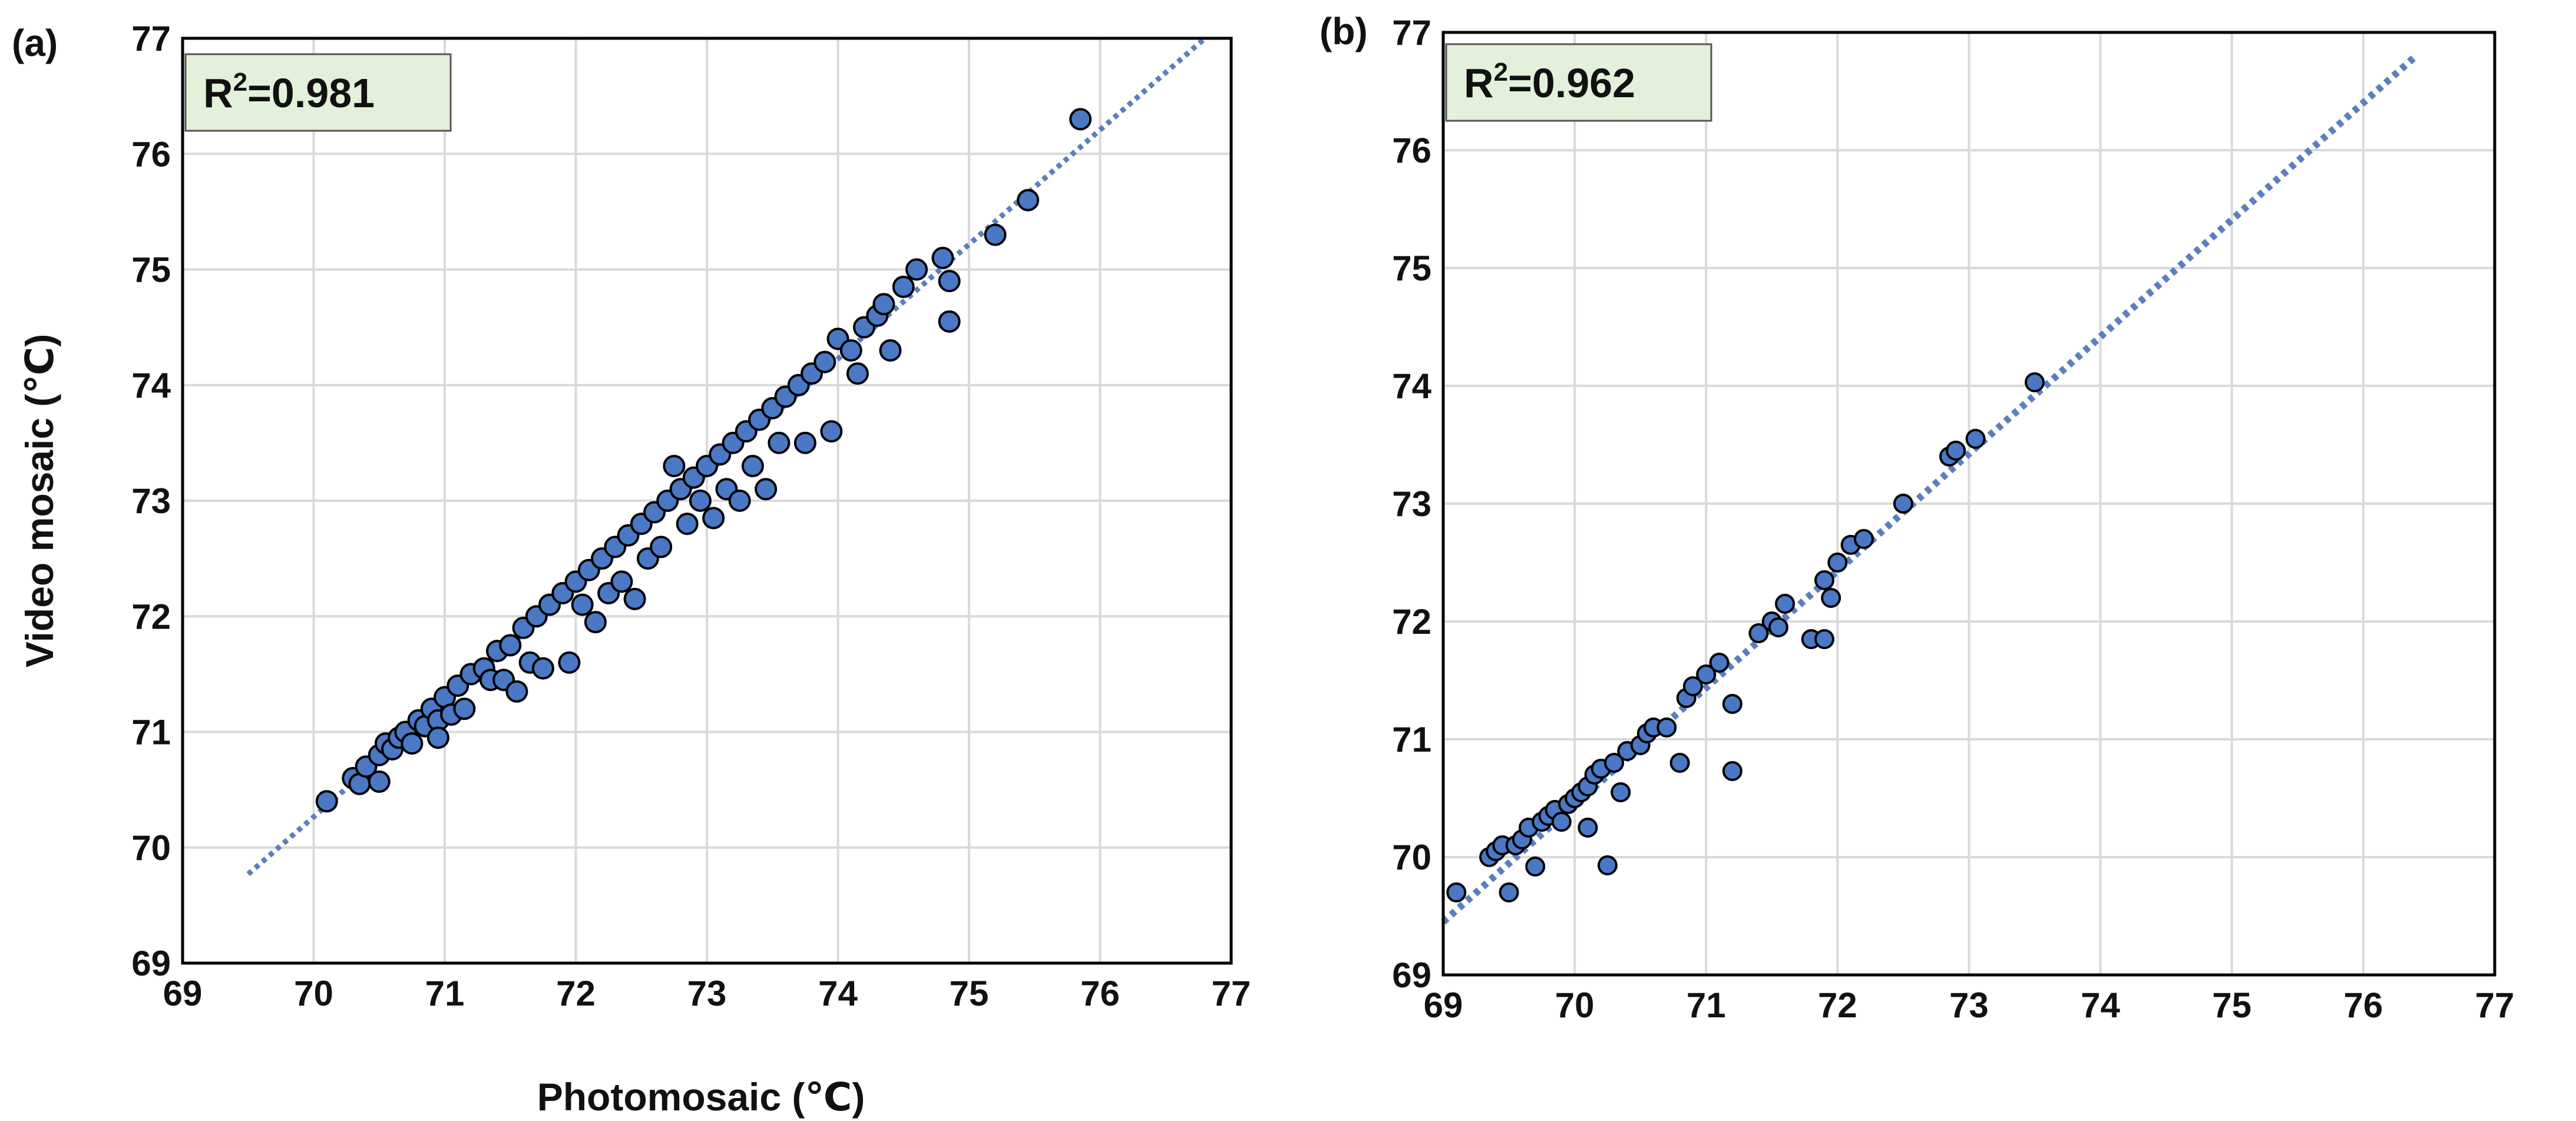 The width and height of the screenshot is (2576, 1121). What do you see at coordinates (1411, 268) in the screenshot?
I see `panel-b-y-tick-label: 75` at bounding box center [1411, 268].